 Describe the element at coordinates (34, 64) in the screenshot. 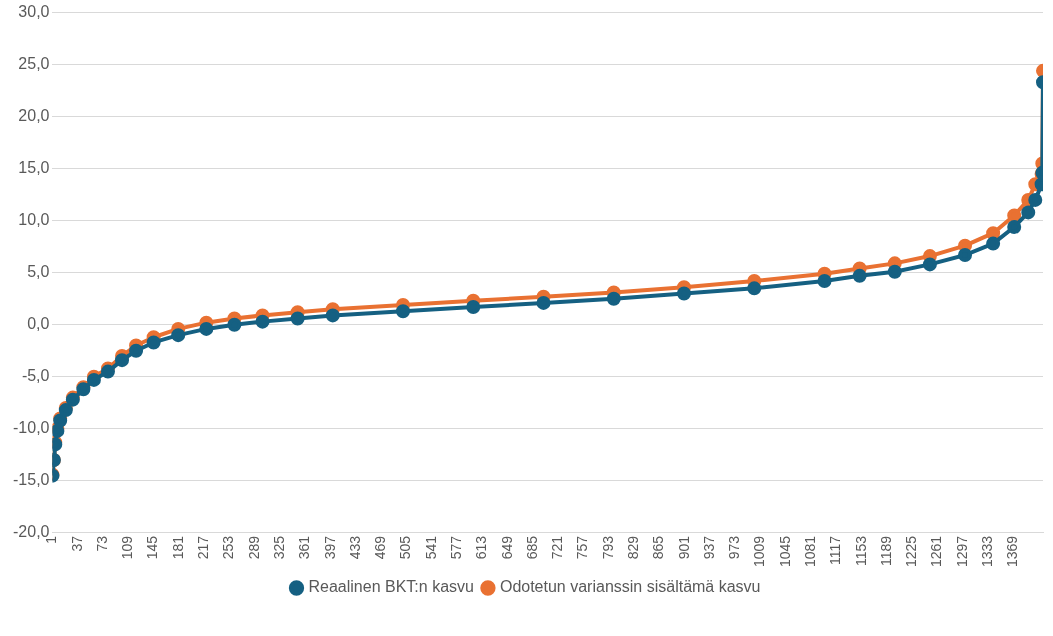

I see `y-tick-label: 25,0` at that location.